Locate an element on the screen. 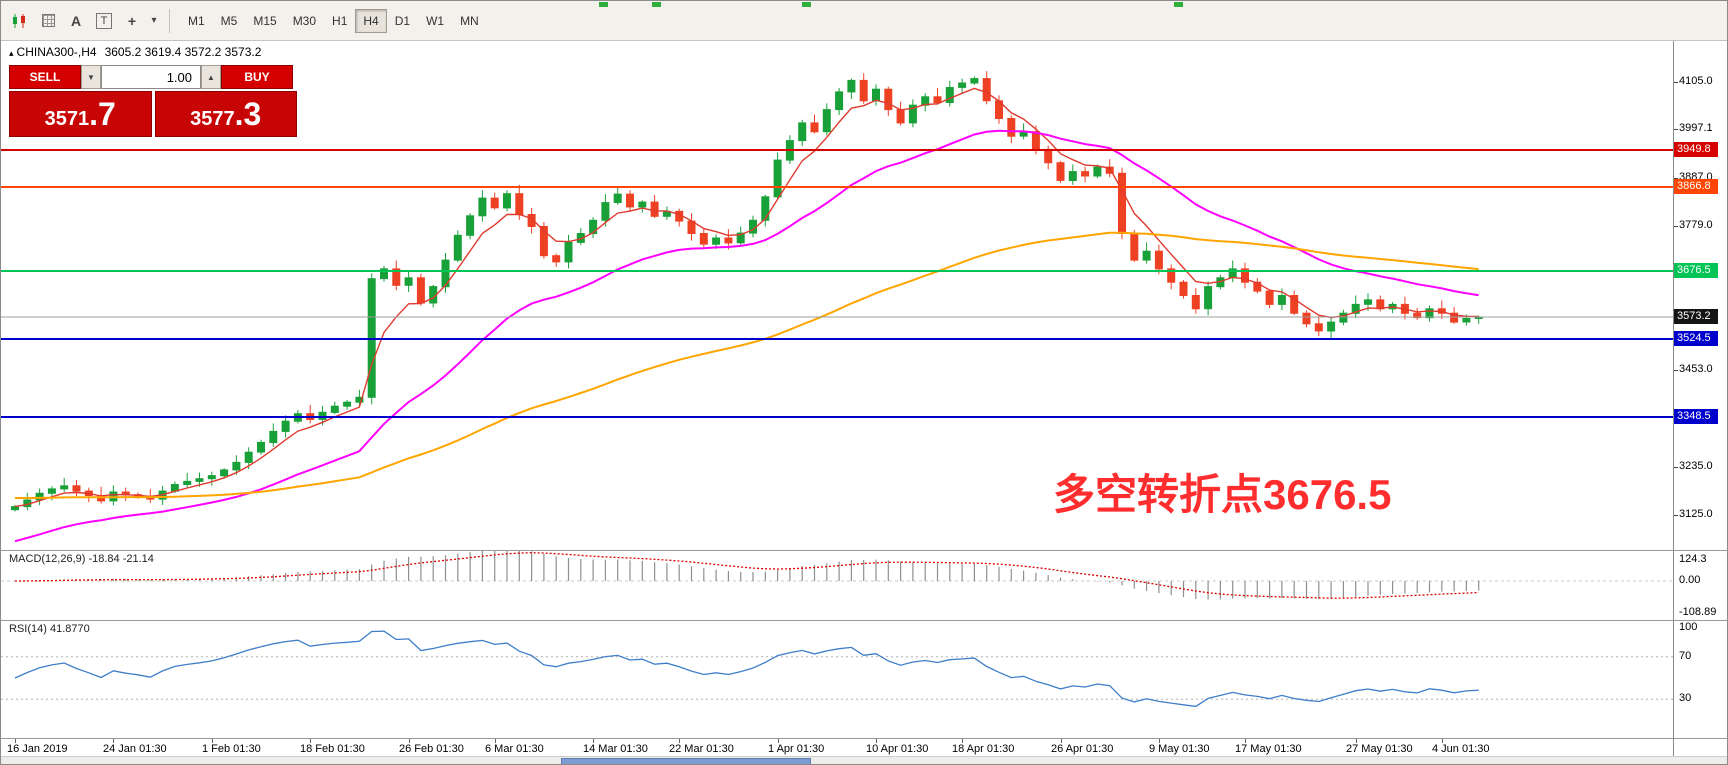 The image size is (1728, 765). time-axis-label: 26 Feb 01:30 is located at coordinates (431, 749).